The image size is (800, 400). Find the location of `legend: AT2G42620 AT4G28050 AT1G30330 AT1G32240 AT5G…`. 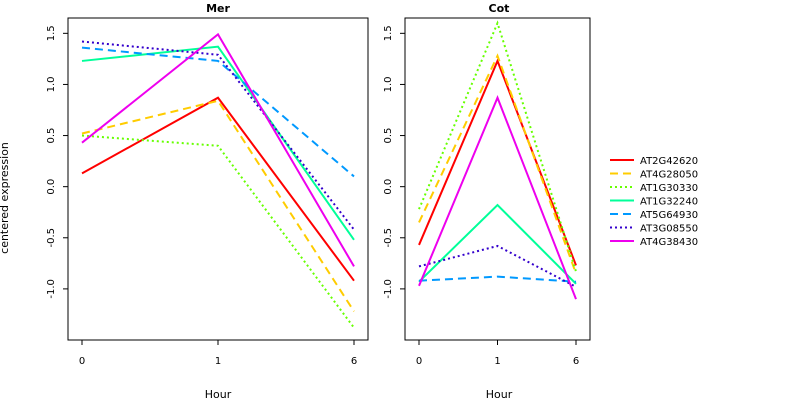

legend: AT2G42620 AT4G28050 AT1G30330 AT1G32240 AT5G… is located at coordinates (654, 202).